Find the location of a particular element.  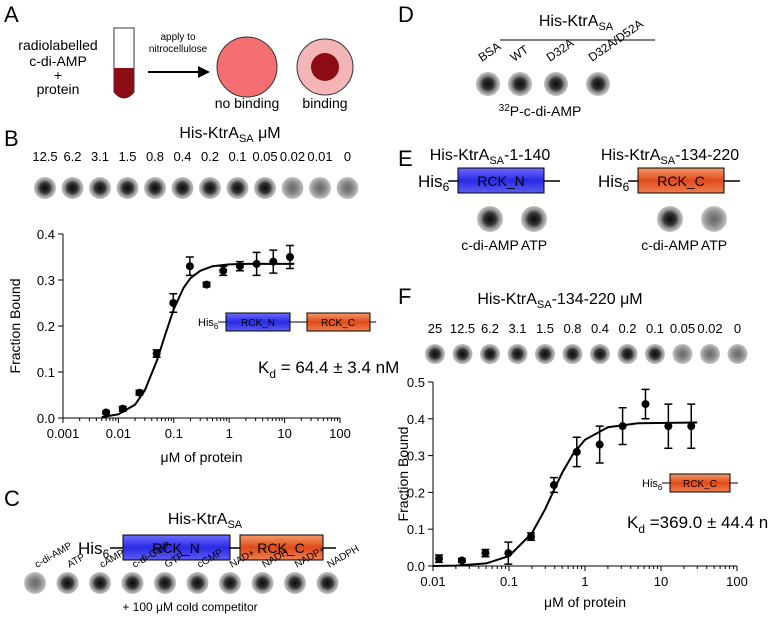

panel-label: E is located at coordinates (405, 158).